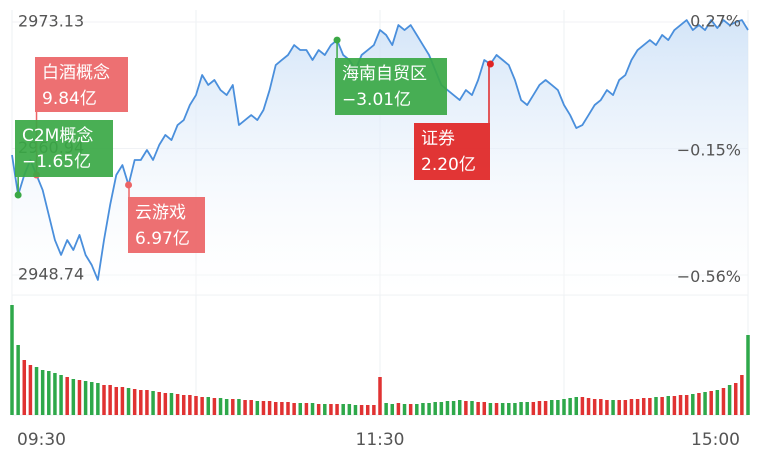 This screenshot has height=458, width=760. What do you see at coordinates (69, 99) in the screenshot?
I see `annotation-amount: 9.84亿` at bounding box center [69, 99].